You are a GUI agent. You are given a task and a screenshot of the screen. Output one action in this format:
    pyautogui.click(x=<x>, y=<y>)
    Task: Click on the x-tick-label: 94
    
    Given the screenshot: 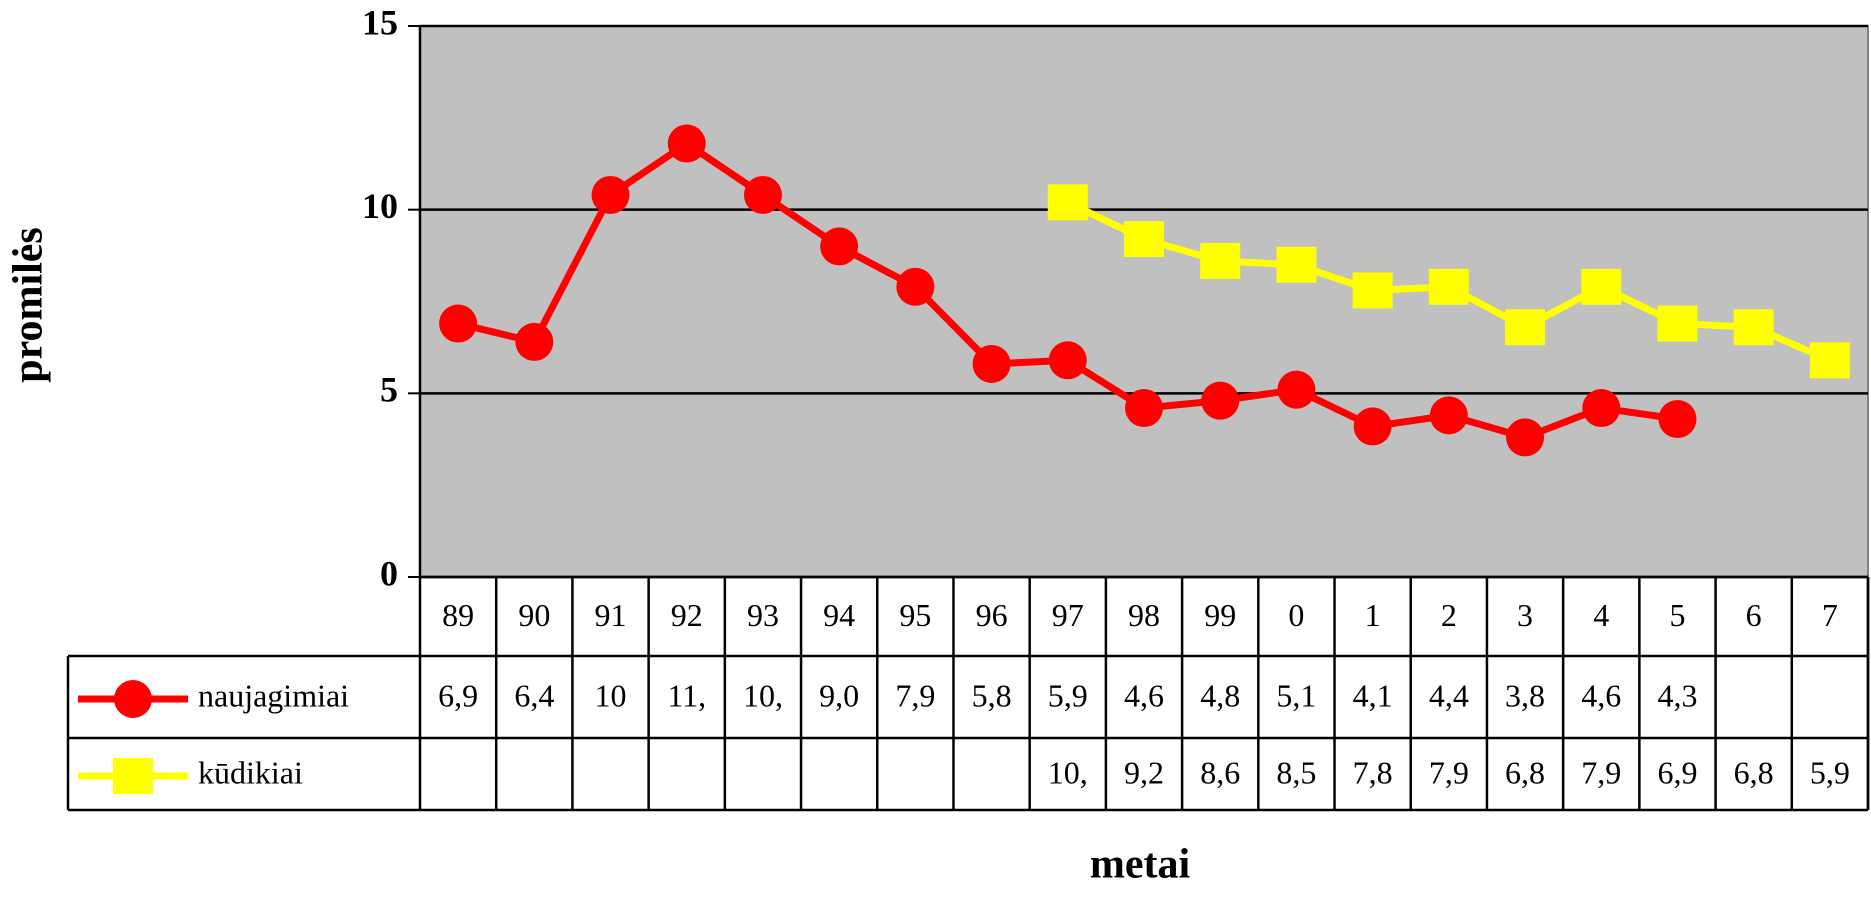 What is the action you would take?
    pyautogui.click(x=839, y=615)
    